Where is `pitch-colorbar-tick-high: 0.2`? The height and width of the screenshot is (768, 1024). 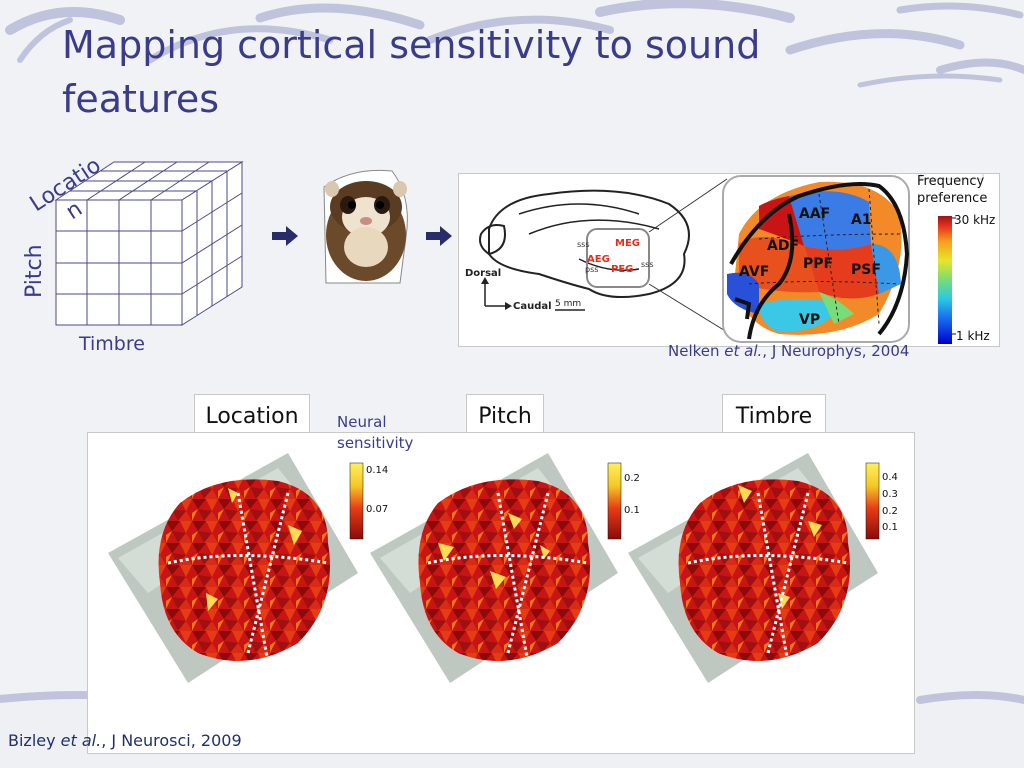 pitch-colorbar-tick-high: 0.2 is located at coordinates (632, 478).